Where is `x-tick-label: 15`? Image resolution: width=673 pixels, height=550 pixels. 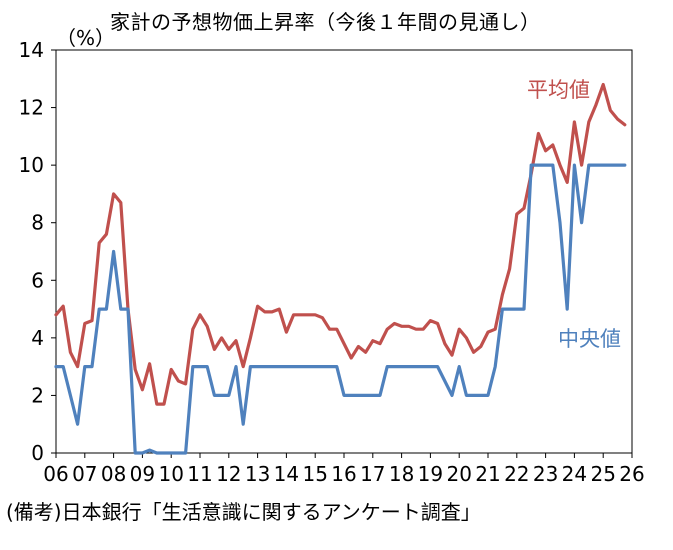 x-tick-label: 15 is located at coordinates (314, 474).